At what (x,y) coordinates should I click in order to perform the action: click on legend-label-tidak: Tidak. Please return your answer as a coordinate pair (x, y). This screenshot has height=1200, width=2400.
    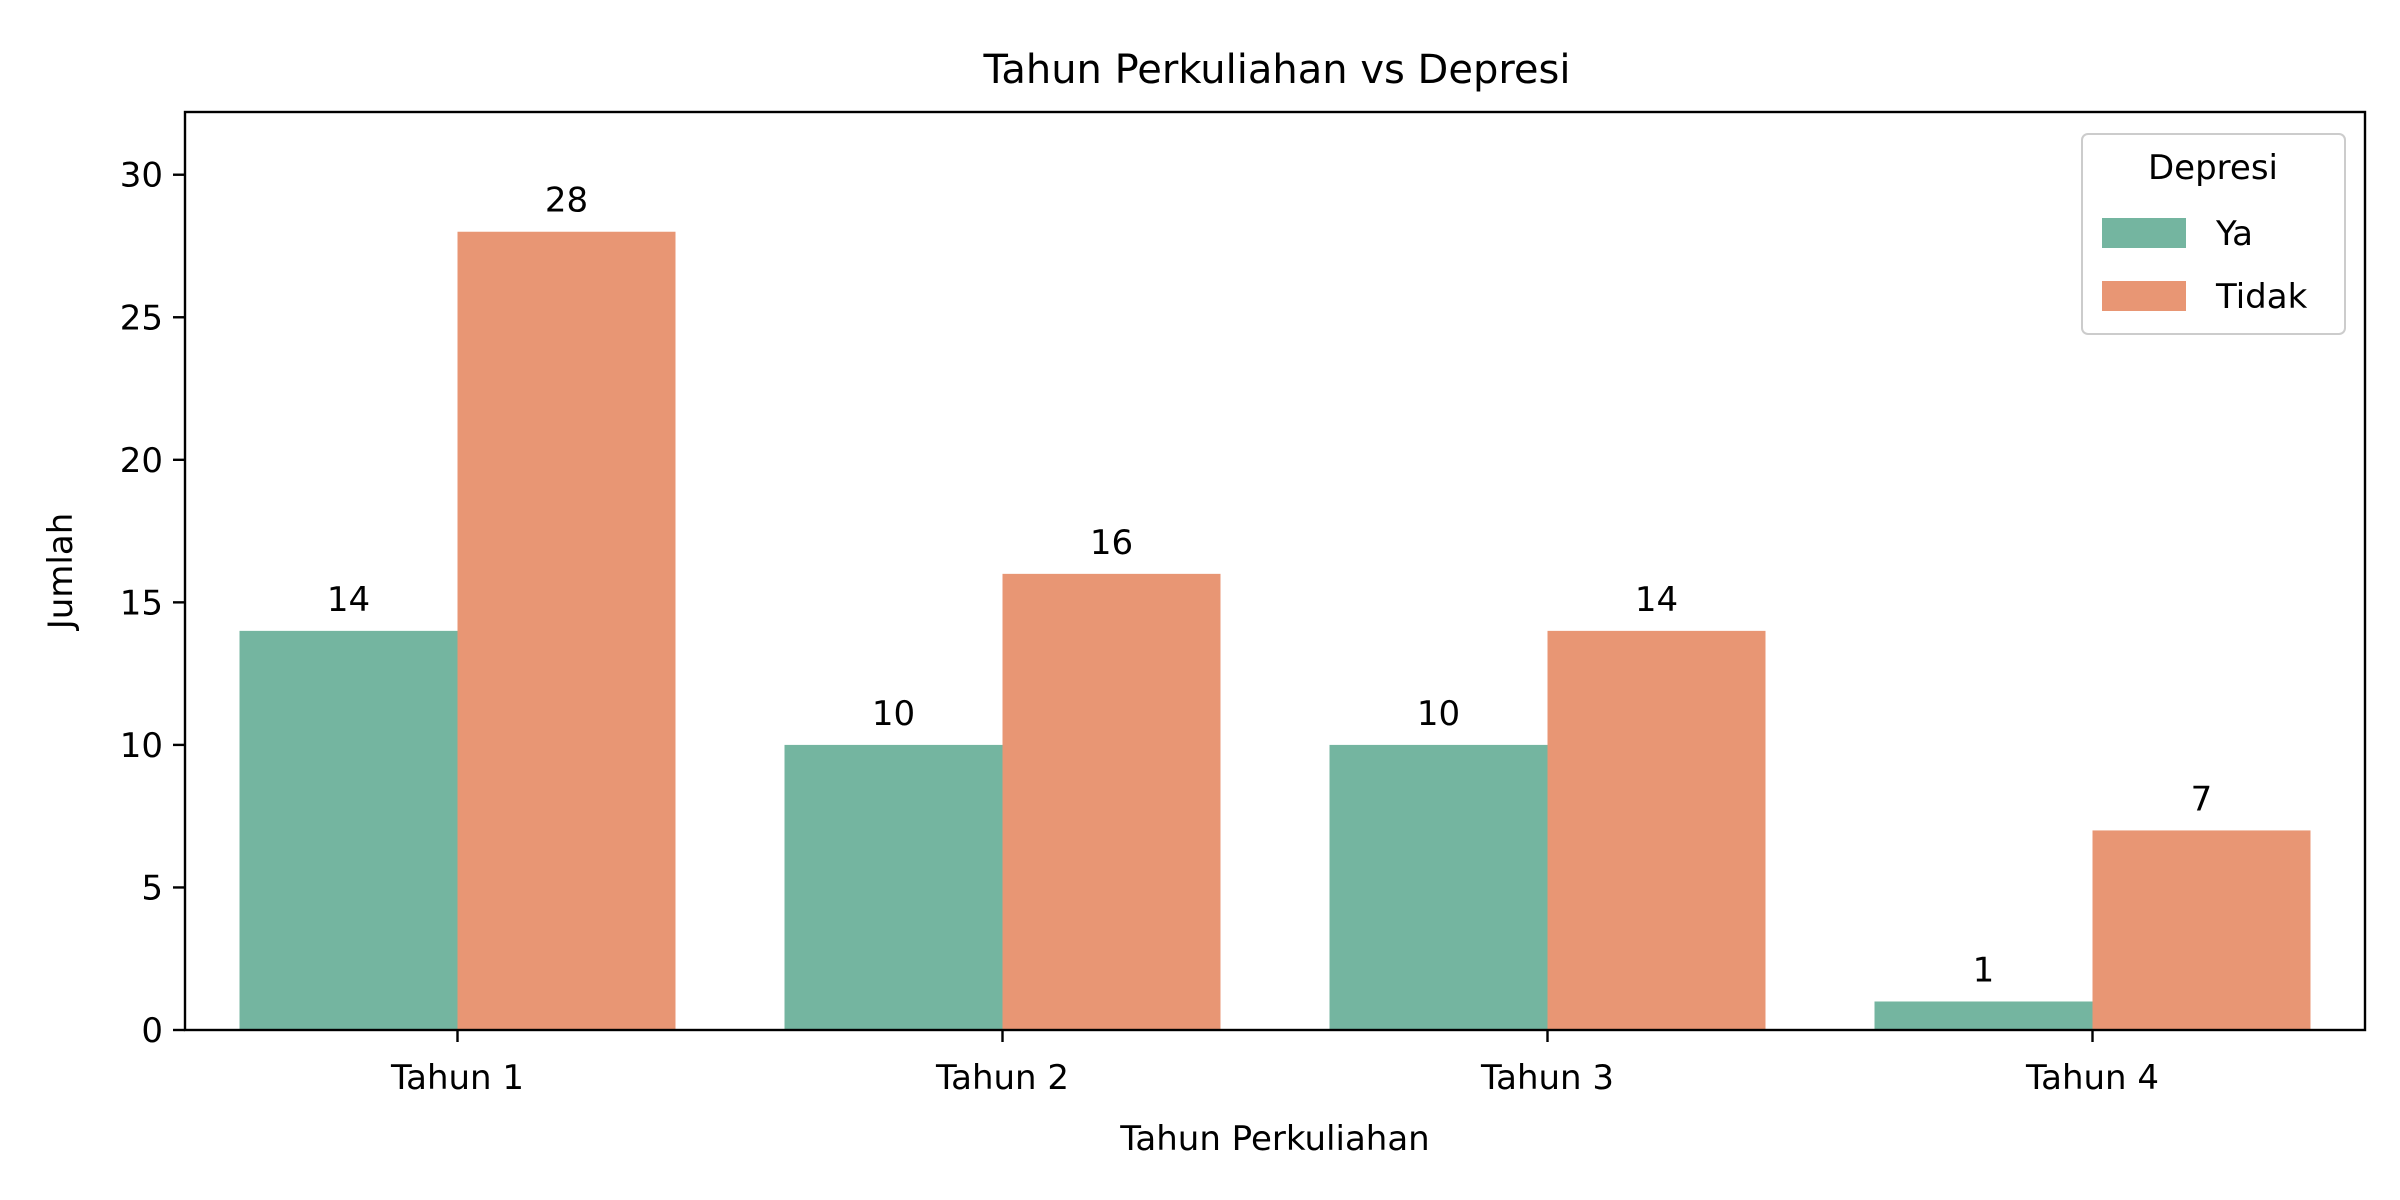
    Looking at the image, I should click on (2261, 297).